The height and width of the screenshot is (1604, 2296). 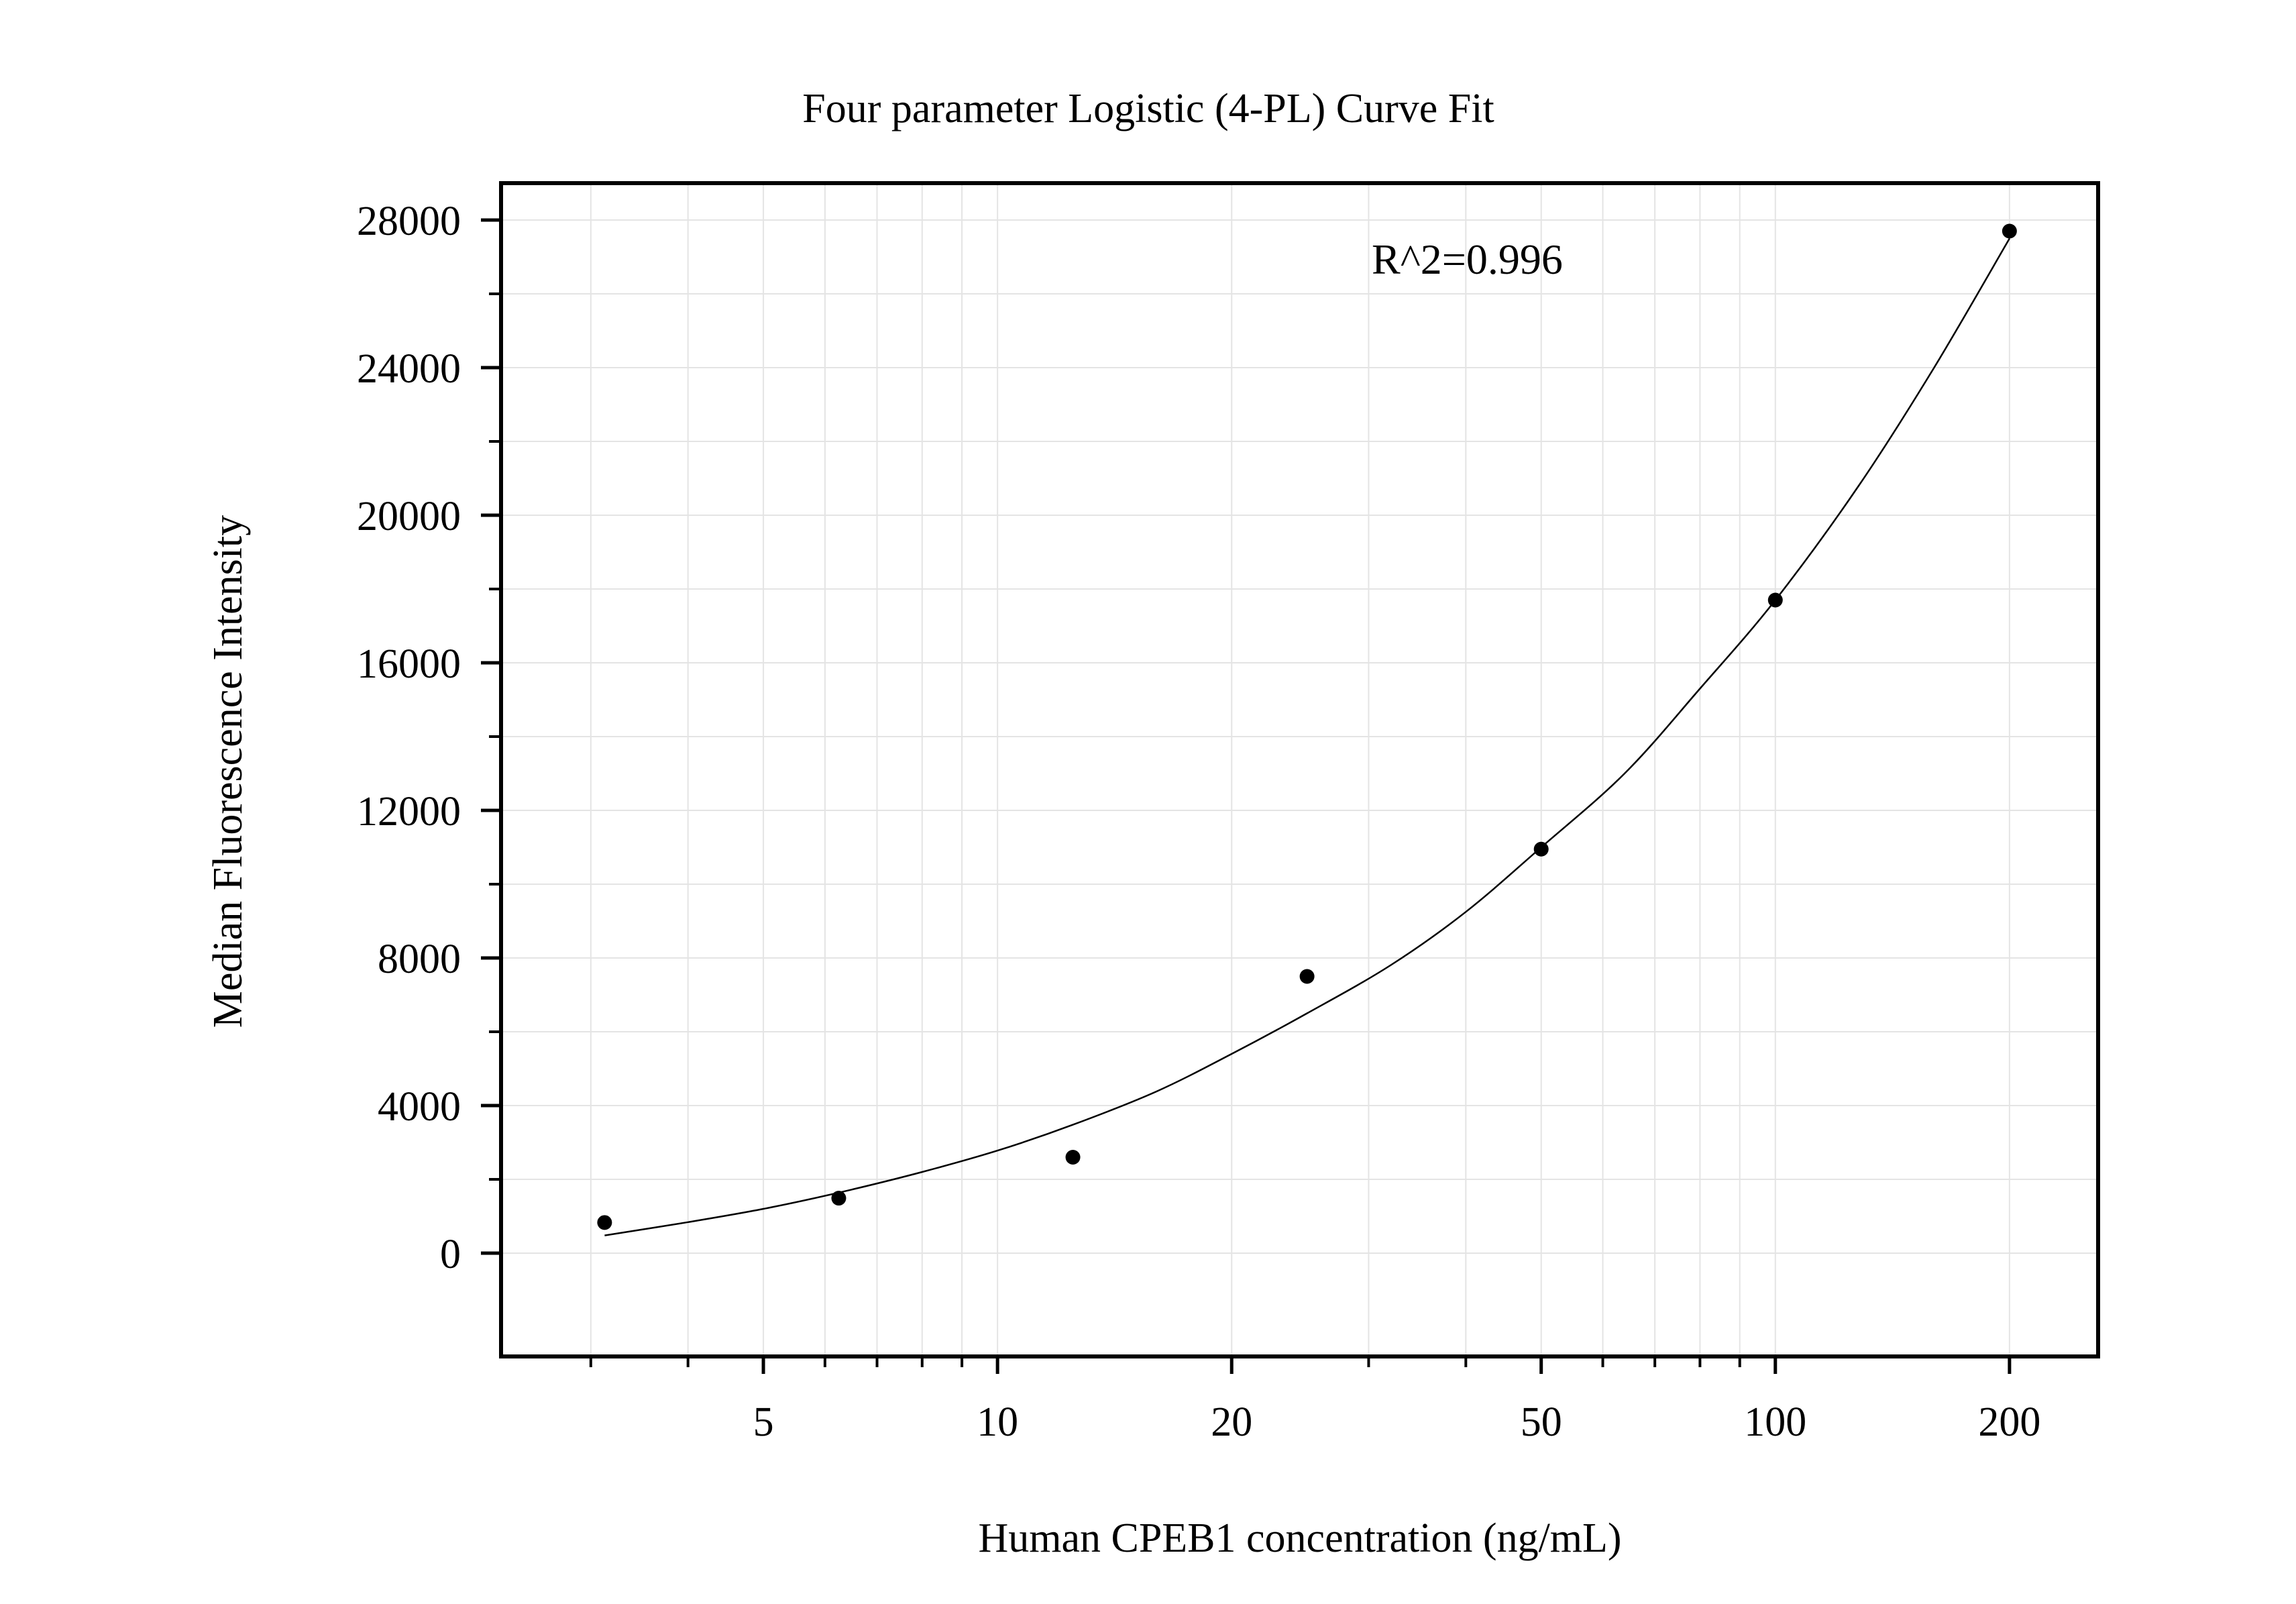 I want to click on y-tick-label: 28000, so click(x=409, y=222).